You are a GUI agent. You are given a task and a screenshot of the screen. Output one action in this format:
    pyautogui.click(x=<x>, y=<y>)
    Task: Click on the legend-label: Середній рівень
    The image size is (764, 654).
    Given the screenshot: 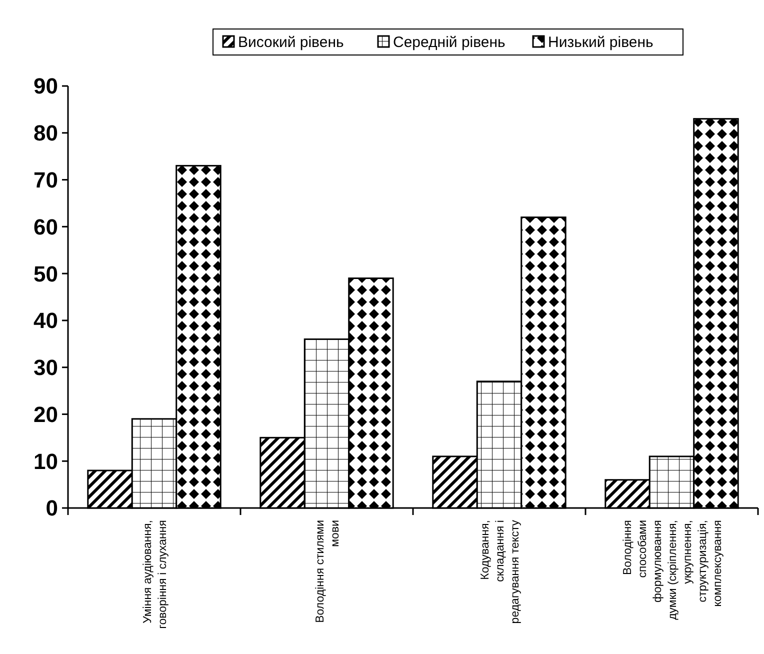 What is the action you would take?
    pyautogui.click(x=449, y=42)
    